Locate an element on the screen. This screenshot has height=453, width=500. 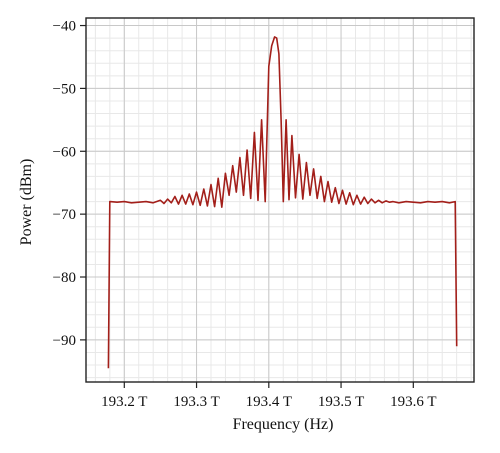
y-tick-label: −90 is located at coordinates (64, 341).